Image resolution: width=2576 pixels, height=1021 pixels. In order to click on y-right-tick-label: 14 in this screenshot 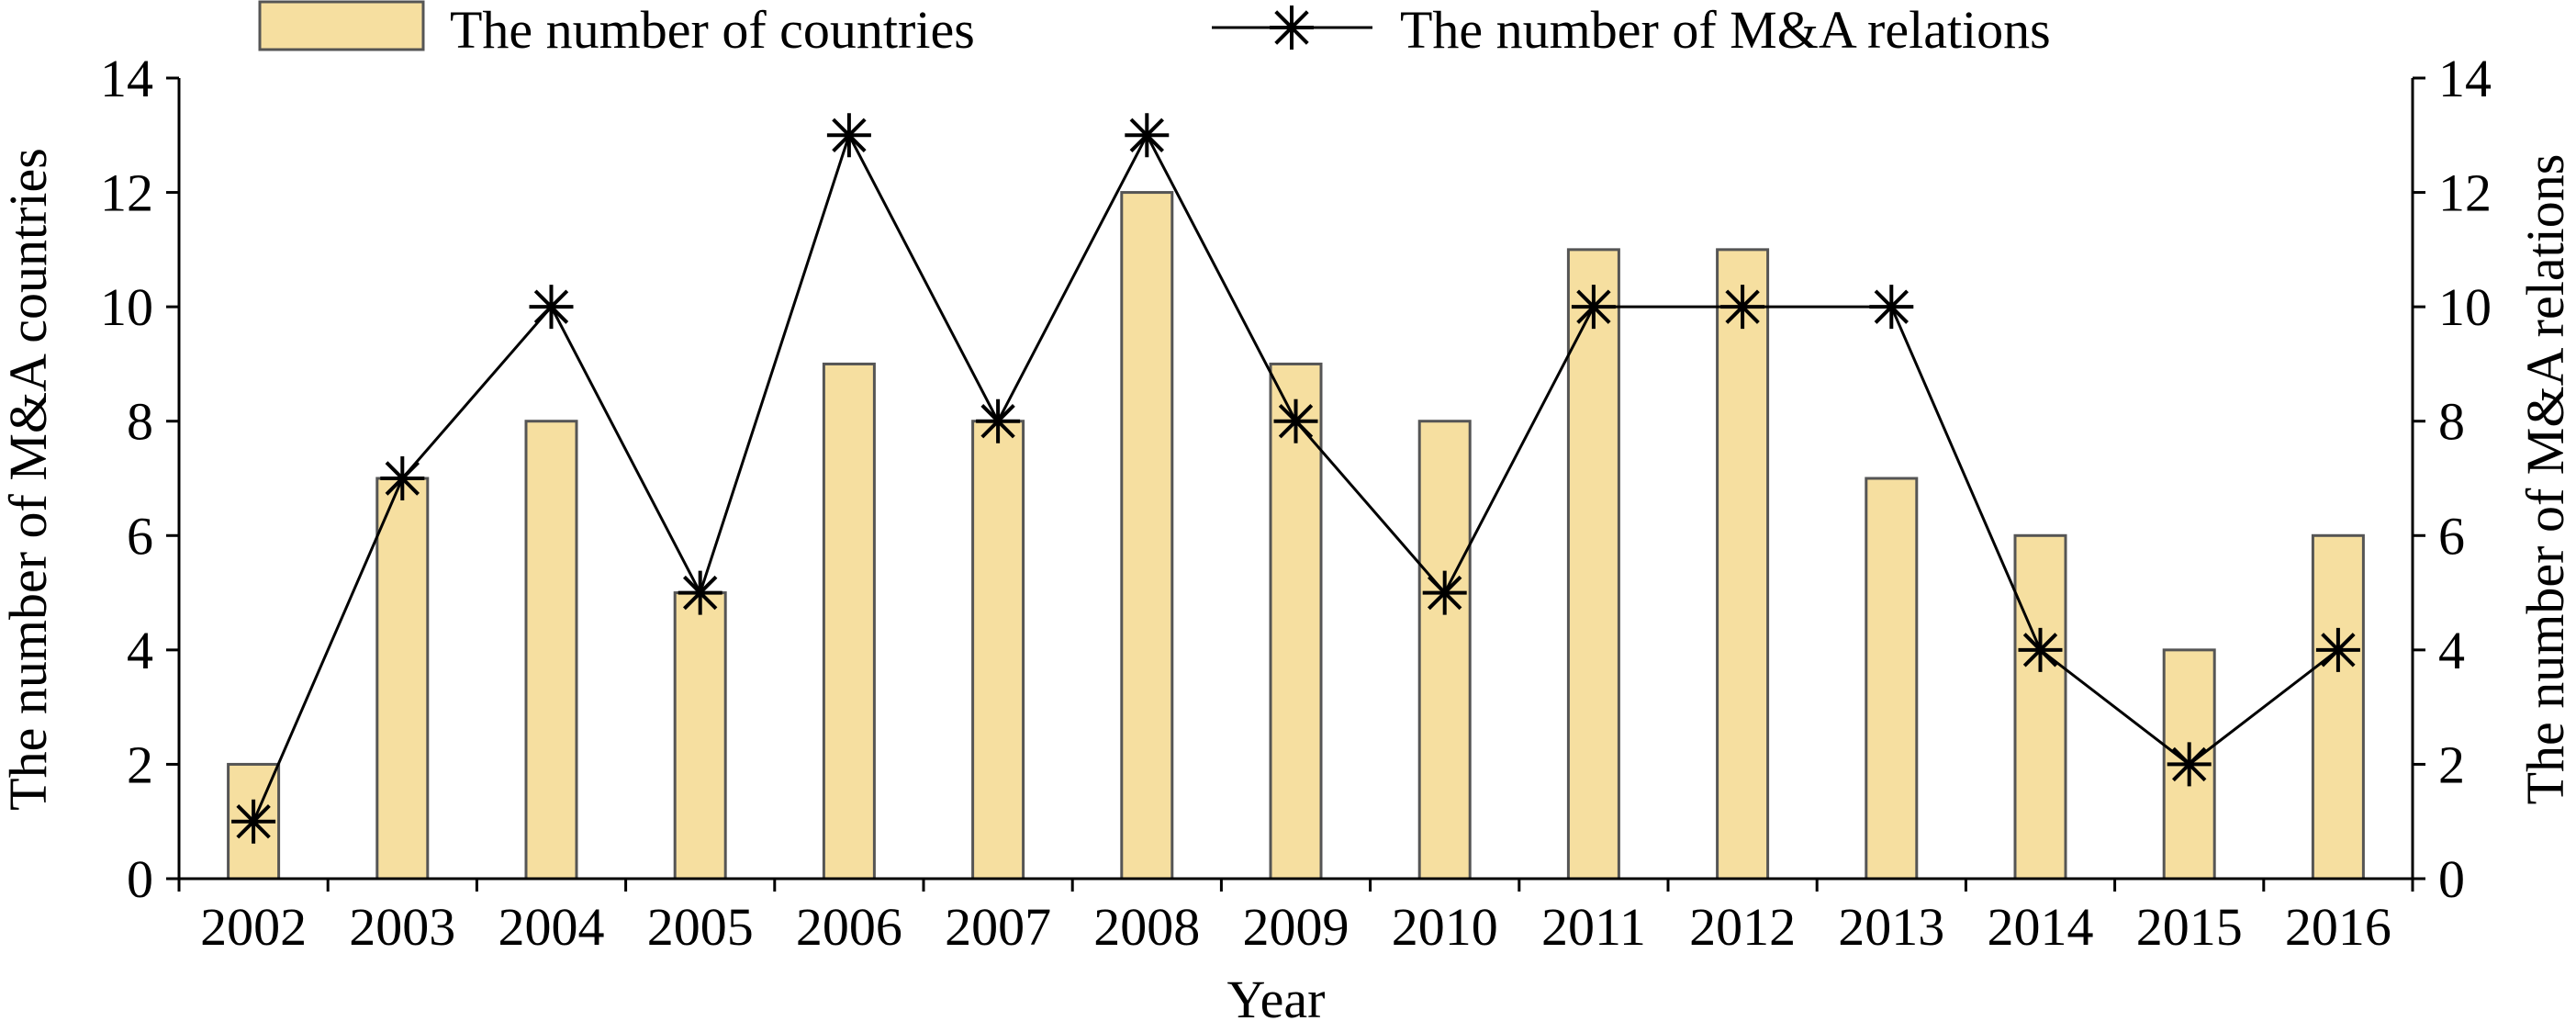, I will do `click(2465, 78)`.